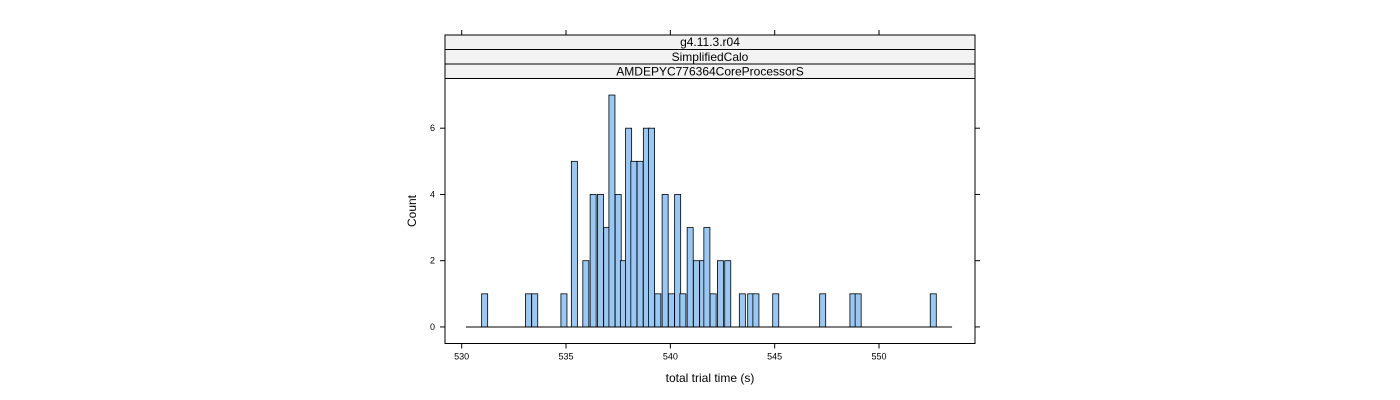 Image resolution: width=1400 pixels, height=400 pixels. Describe the element at coordinates (879, 357) in the screenshot. I see `x-tick-label: 550` at that location.